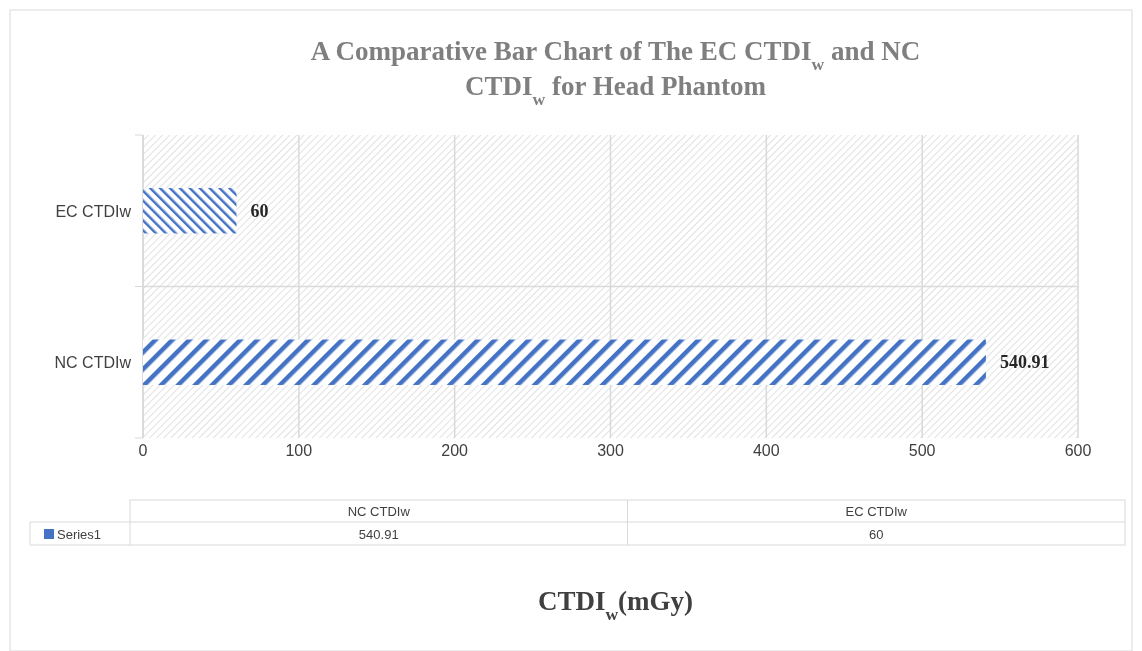 This screenshot has height=651, width=1142. Describe the element at coordinates (615, 605) in the screenshot. I see `x-axis-title: CTDI$_{w}$(mGy)` at that location.